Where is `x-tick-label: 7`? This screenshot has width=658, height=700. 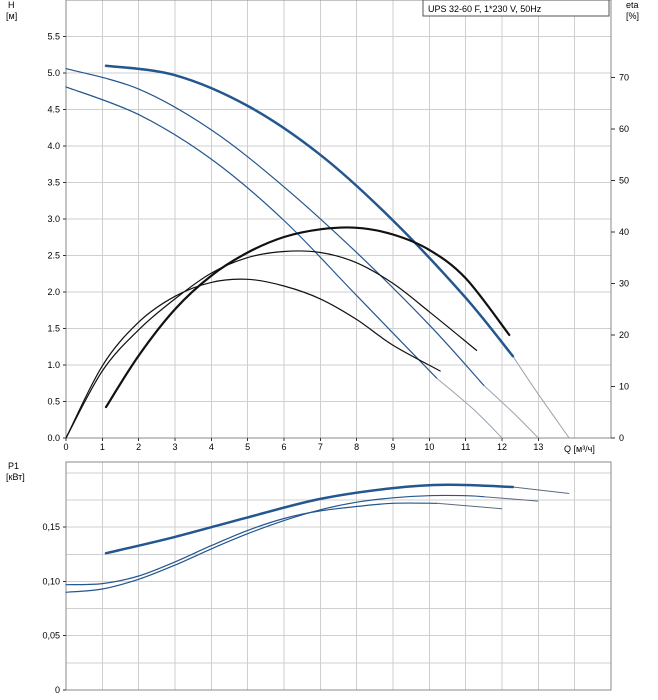
x-tick-label: 7 is located at coordinates (320, 447).